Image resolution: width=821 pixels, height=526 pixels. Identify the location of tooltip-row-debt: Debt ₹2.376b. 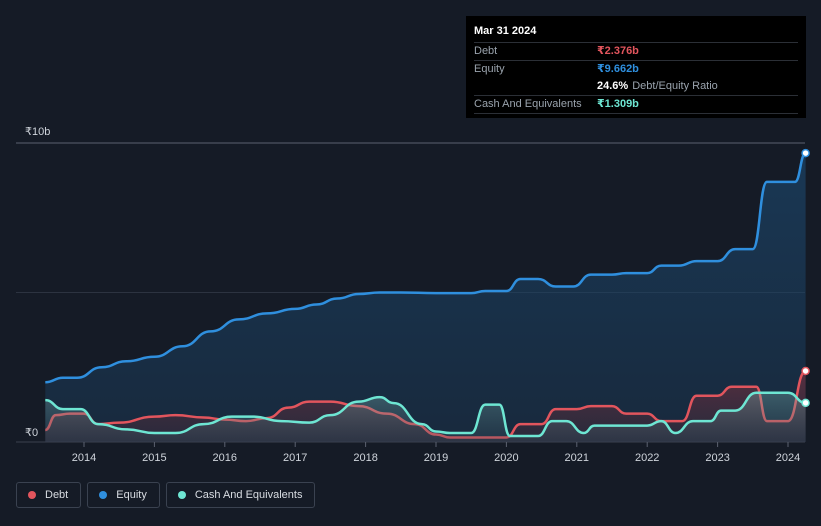
(636, 51).